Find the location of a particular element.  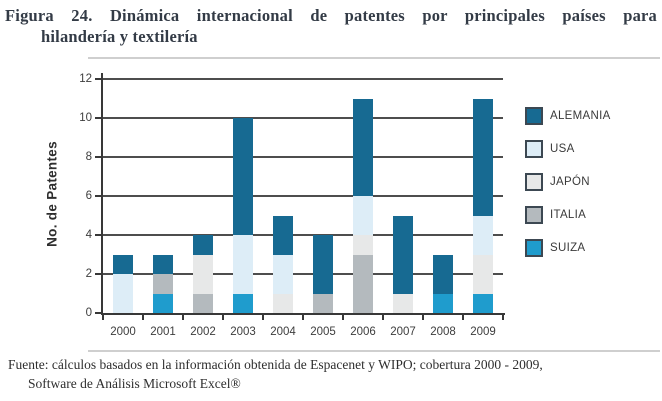

x-tick-label-2004: 2004 is located at coordinates (283, 332).